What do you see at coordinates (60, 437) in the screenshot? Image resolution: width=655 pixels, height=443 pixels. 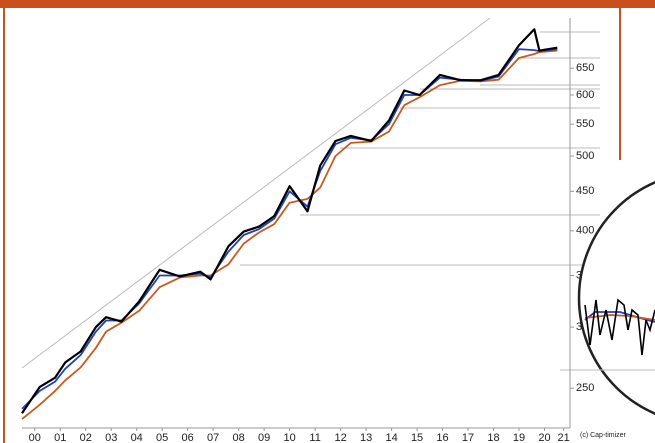 I see `x-tick-label: 01` at bounding box center [60, 437].